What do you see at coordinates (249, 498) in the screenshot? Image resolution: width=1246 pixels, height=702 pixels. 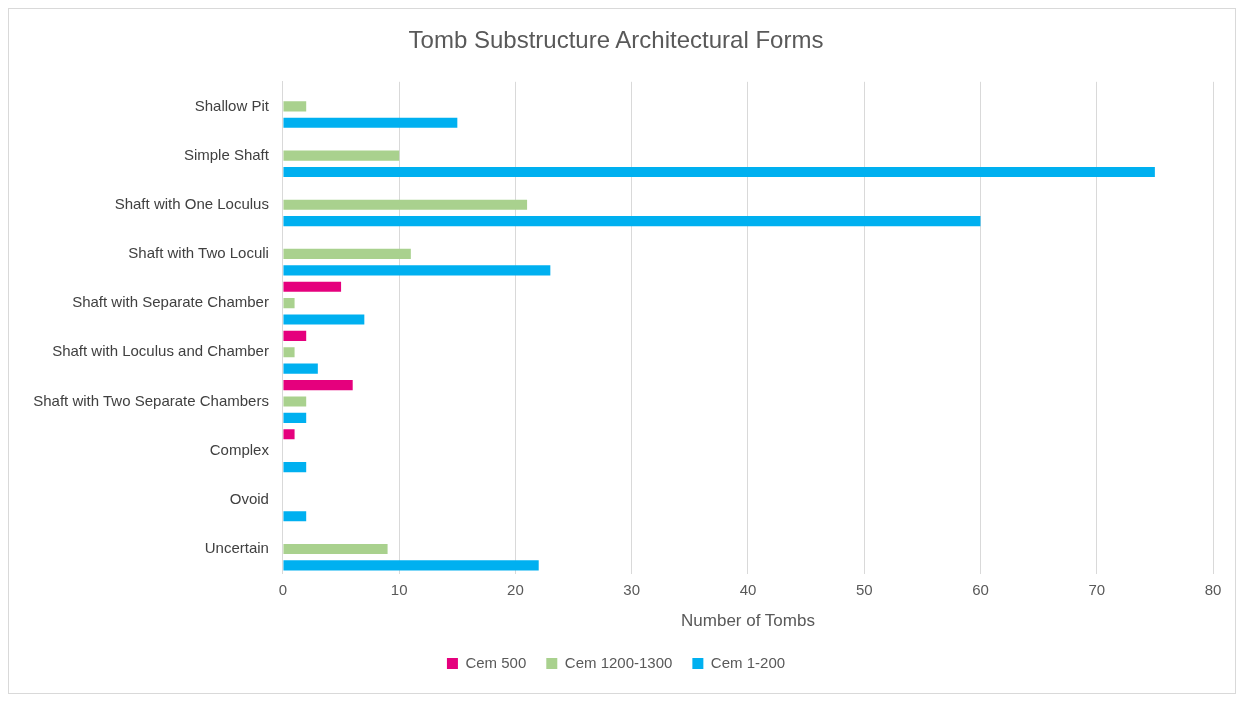 I see `y-tick-label: Ovoid` at bounding box center [249, 498].